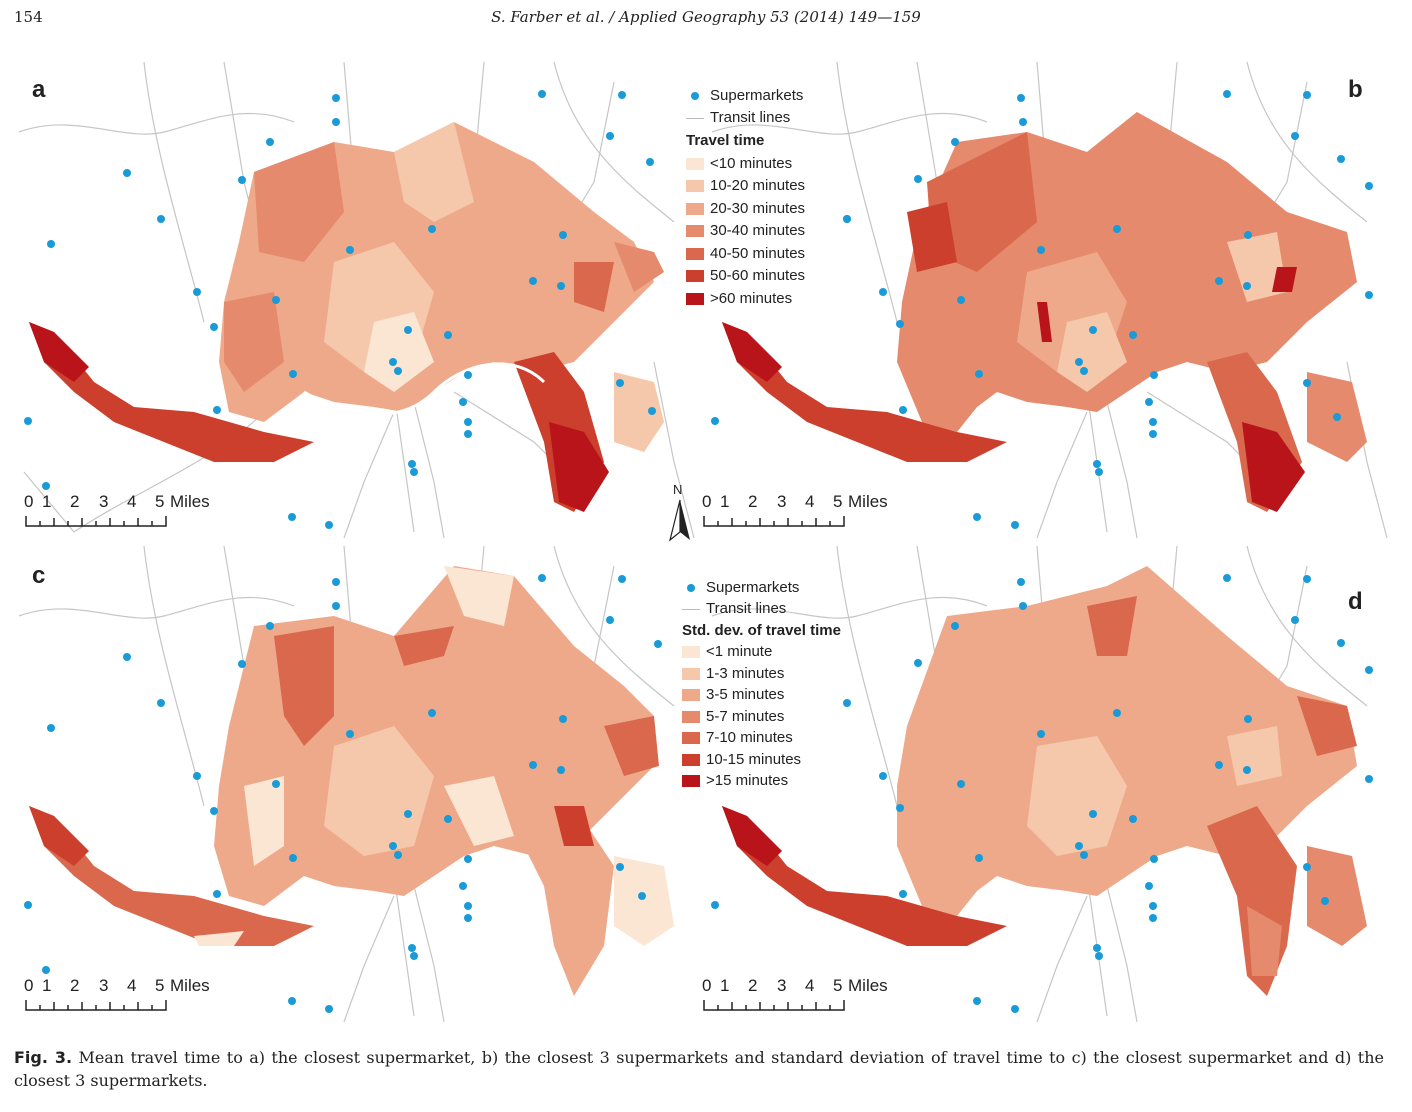 Image resolution: width=1412 pixels, height=1112 pixels. What do you see at coordinates (758, 208) in the screenshot?
I see `legend-label: 20-30 minutes` at bounding box center [758, 208].